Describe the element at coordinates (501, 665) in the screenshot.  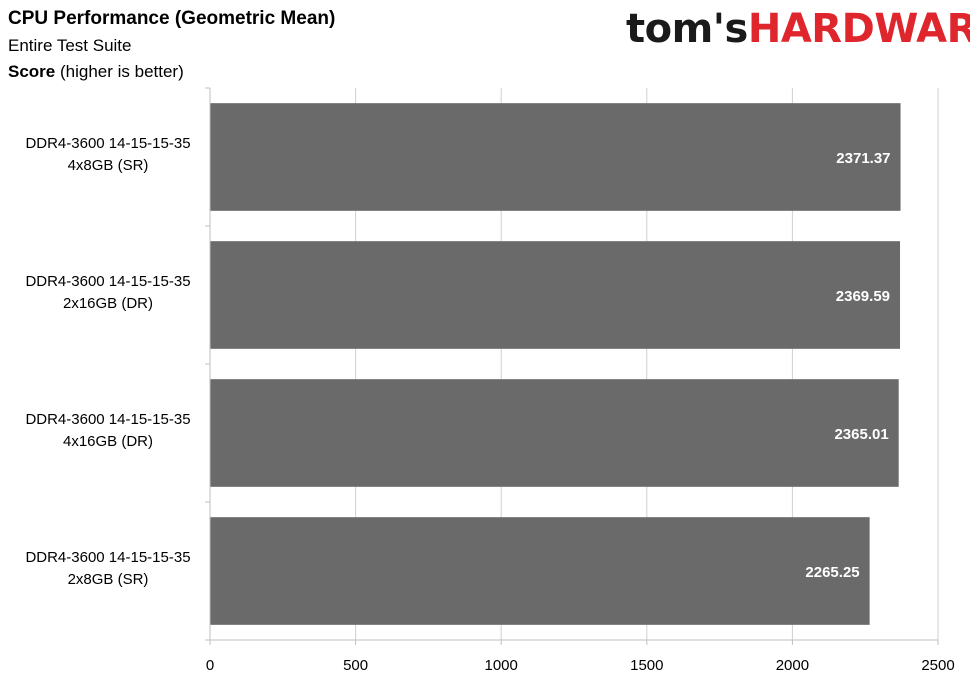
I see `x-tick-label-2: 1000` at that location.